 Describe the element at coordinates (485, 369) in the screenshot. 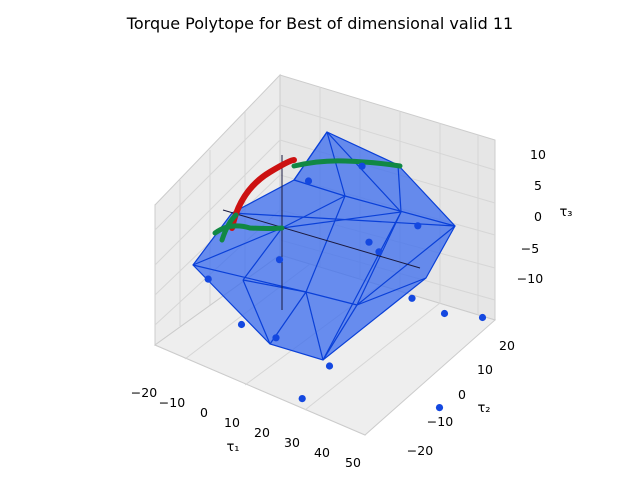

I see `y-tick-label: 10` at that location.